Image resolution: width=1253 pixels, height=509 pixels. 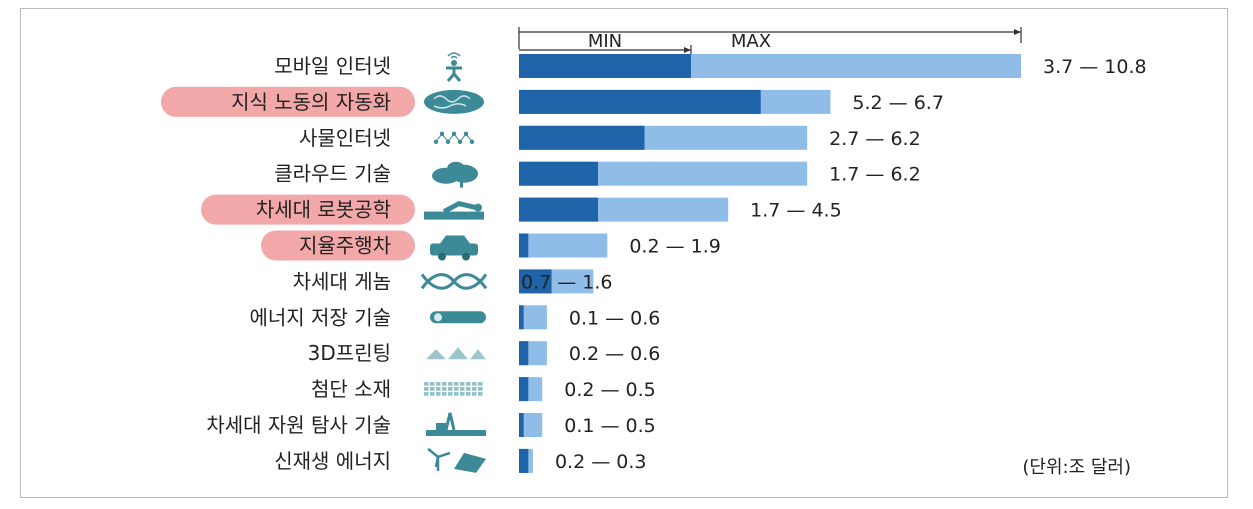 What do you see at coordinates (453, 389) in the screenshot?
I see `material-grid-icon` at bounding box center [453, 389].